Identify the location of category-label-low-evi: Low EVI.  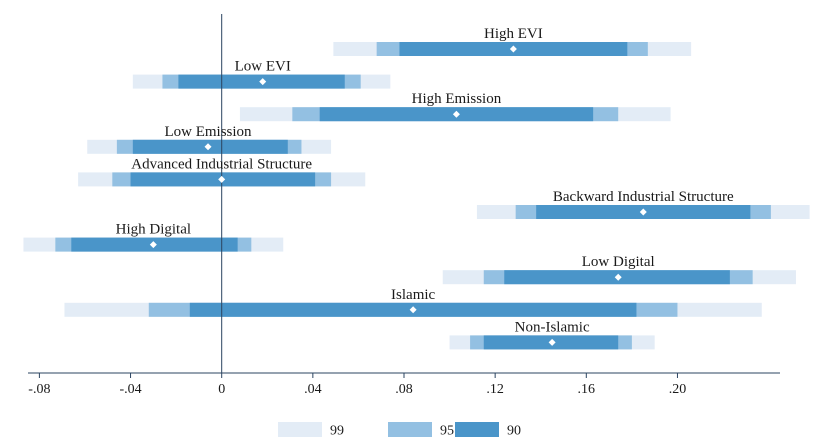
(263, 67).